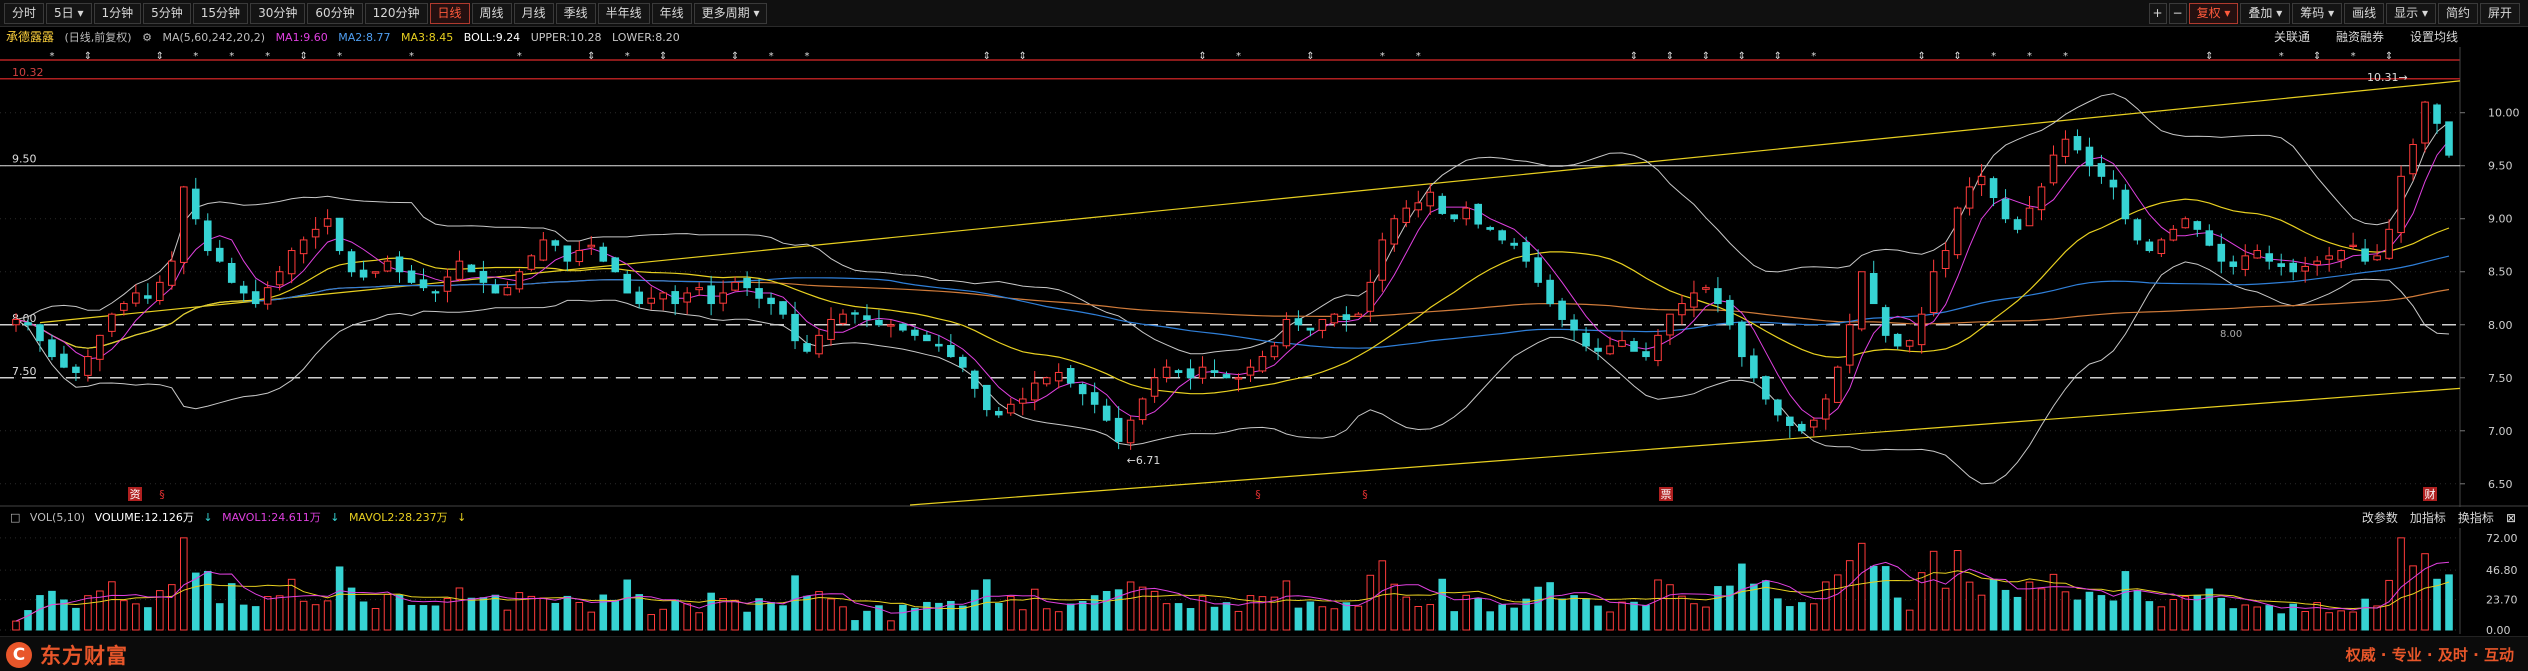 This screenshot has width=2528, height=671. Describe the element at coordinates (623, 13) in the screenshot. I see `tab-12: 半年线` at that location.